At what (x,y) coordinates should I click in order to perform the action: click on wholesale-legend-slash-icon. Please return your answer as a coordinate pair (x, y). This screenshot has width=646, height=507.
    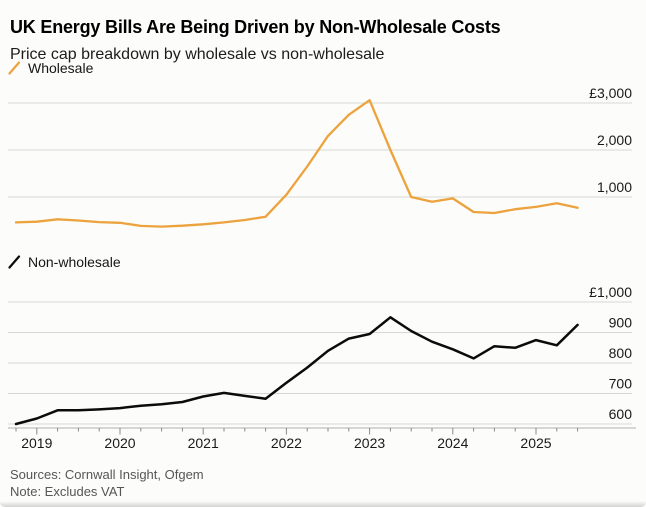
    Looking at the image, I should click on (14, 68).